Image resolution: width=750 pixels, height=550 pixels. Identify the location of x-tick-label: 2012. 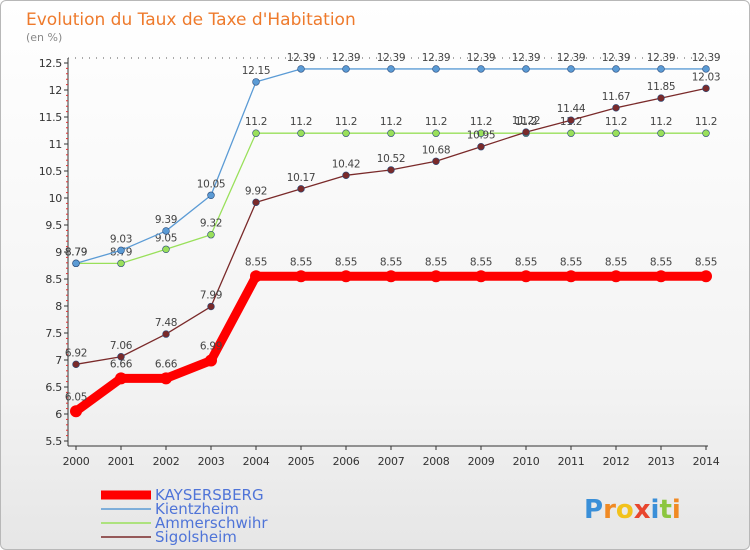
(616, 461).